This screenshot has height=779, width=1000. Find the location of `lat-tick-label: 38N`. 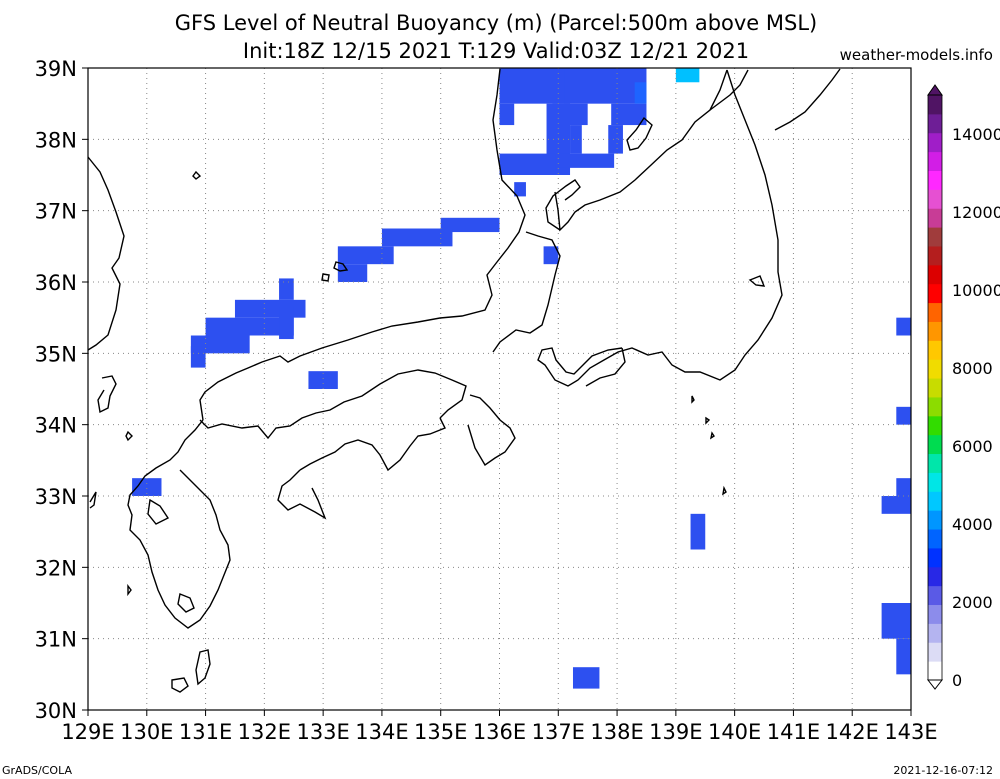

lat-tick-label: 38N is located at coordinates (56, 140).